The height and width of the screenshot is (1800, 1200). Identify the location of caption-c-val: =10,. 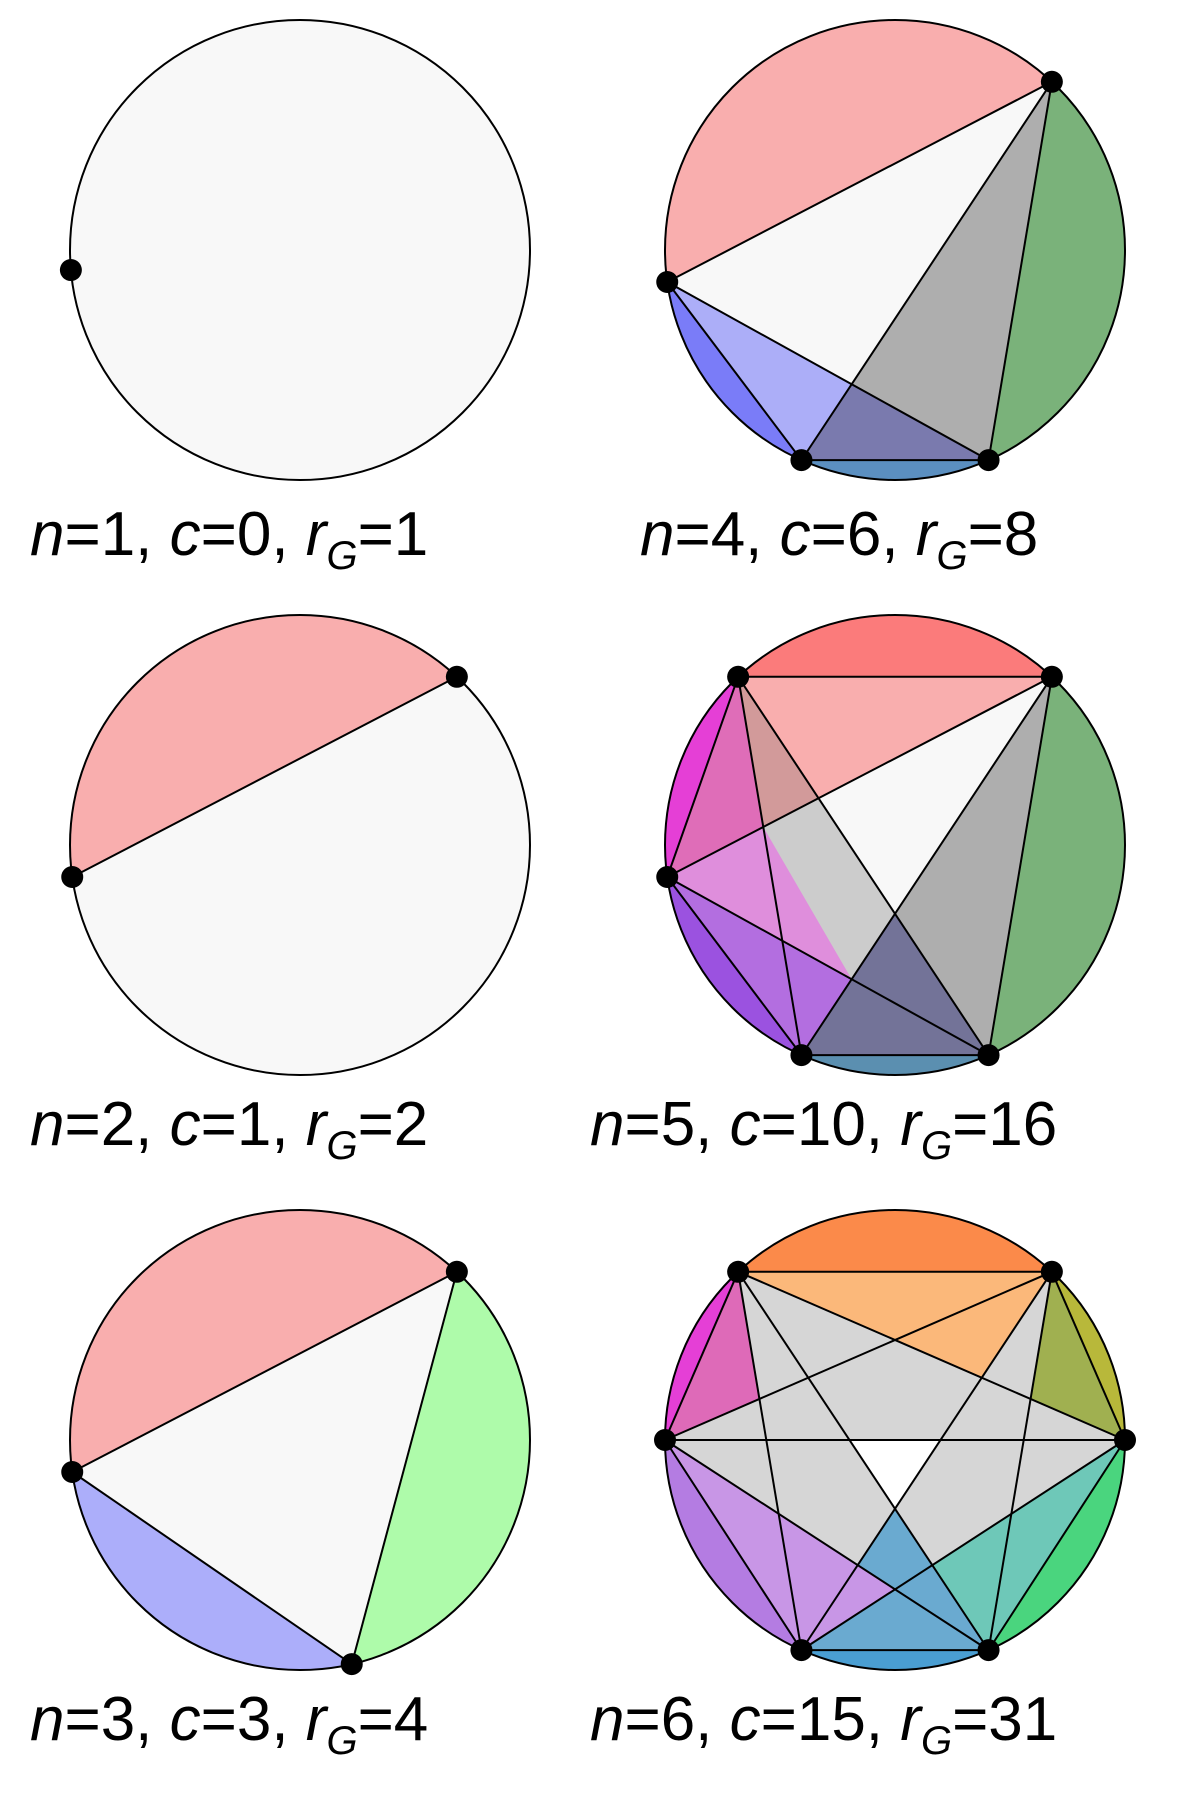
(822, 1124).